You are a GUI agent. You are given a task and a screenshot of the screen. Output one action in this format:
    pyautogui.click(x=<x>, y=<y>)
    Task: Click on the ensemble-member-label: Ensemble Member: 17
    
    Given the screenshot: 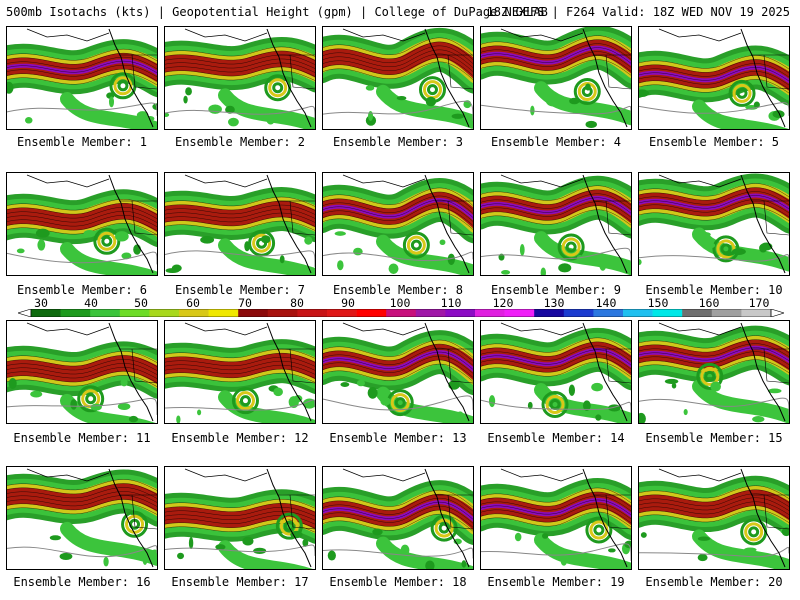 What is the action you would take?
    pyautogui.click(x=240, y=582)
    